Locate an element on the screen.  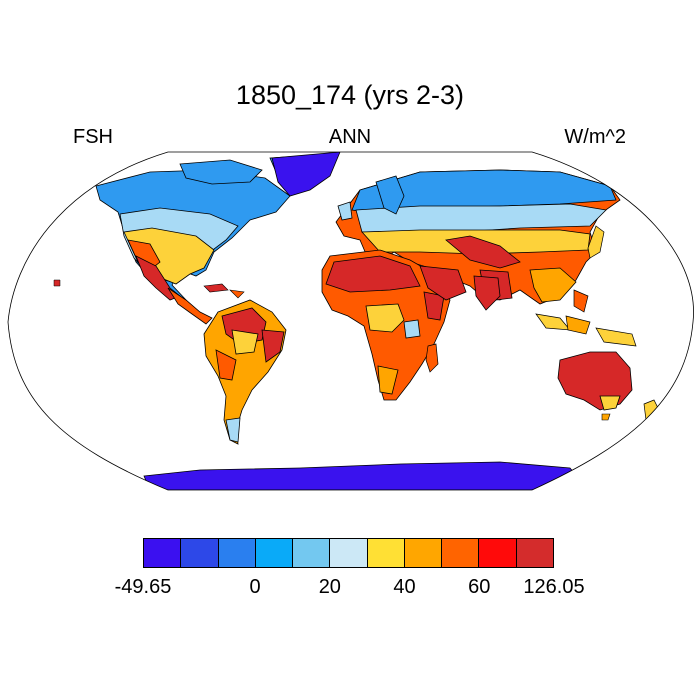
caribbean-islands is located at coordinates (224, 291).